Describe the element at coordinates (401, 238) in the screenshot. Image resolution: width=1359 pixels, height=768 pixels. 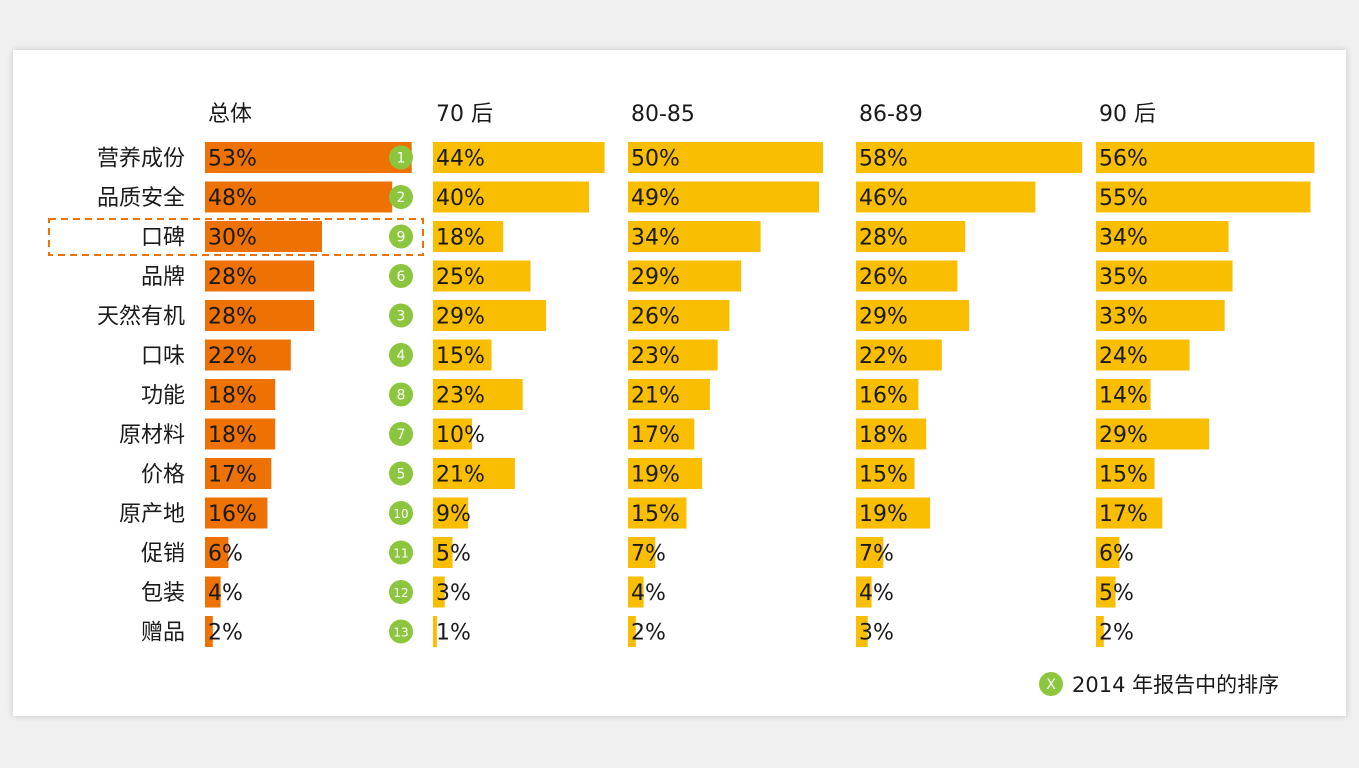
I see `rank-badge-number: 9` at that location.